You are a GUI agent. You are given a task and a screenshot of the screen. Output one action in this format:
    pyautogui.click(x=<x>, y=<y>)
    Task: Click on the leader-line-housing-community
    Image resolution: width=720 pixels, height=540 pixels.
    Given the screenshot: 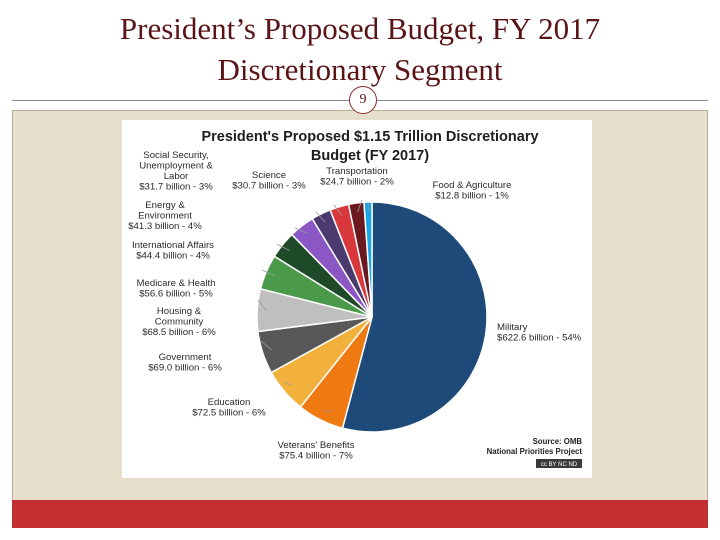 What is the action you would take?
    pyautogui.click(x=262, y=305)
    